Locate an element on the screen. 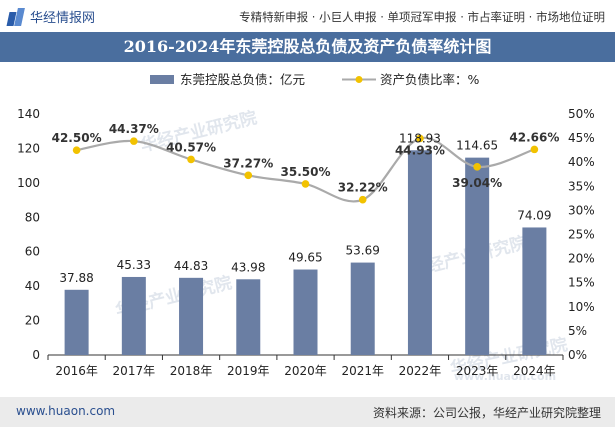  watermark: www.huaon.com is located at coordinates (505, 376).